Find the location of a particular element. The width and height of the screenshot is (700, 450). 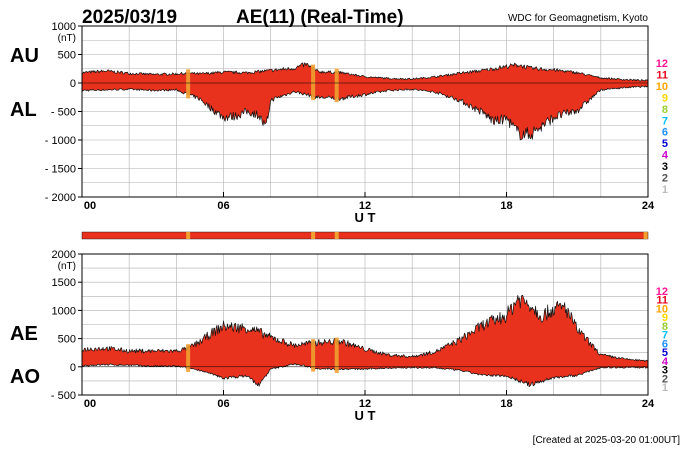

y-tick-label: - 2000 is located at coordinates (60, 198).